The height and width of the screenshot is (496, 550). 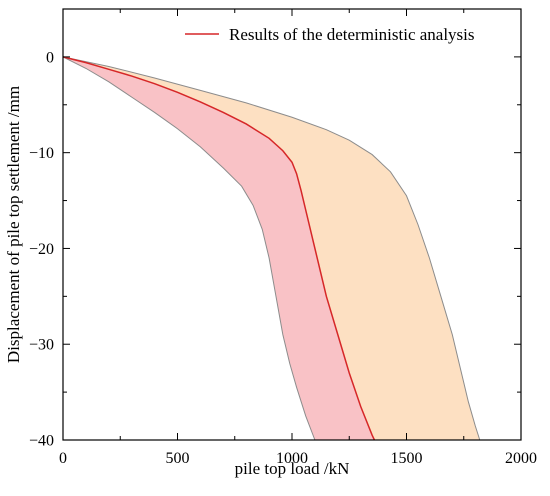 I want to click on y-tick-label: −10, so click(x=41, y=153).